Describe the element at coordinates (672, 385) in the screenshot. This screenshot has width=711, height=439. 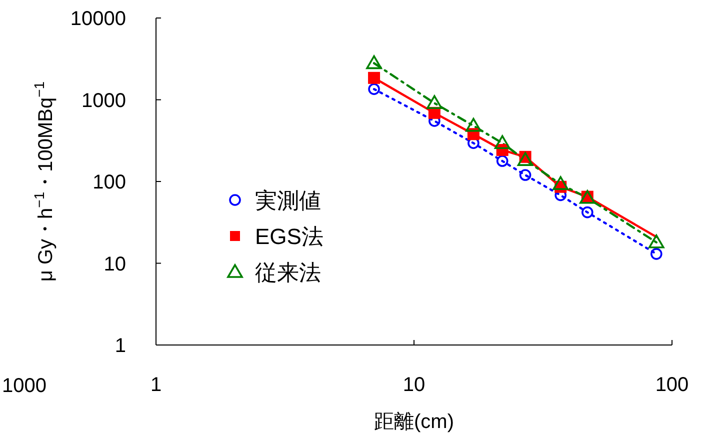
I see `x-tick-label: 100` at that location.